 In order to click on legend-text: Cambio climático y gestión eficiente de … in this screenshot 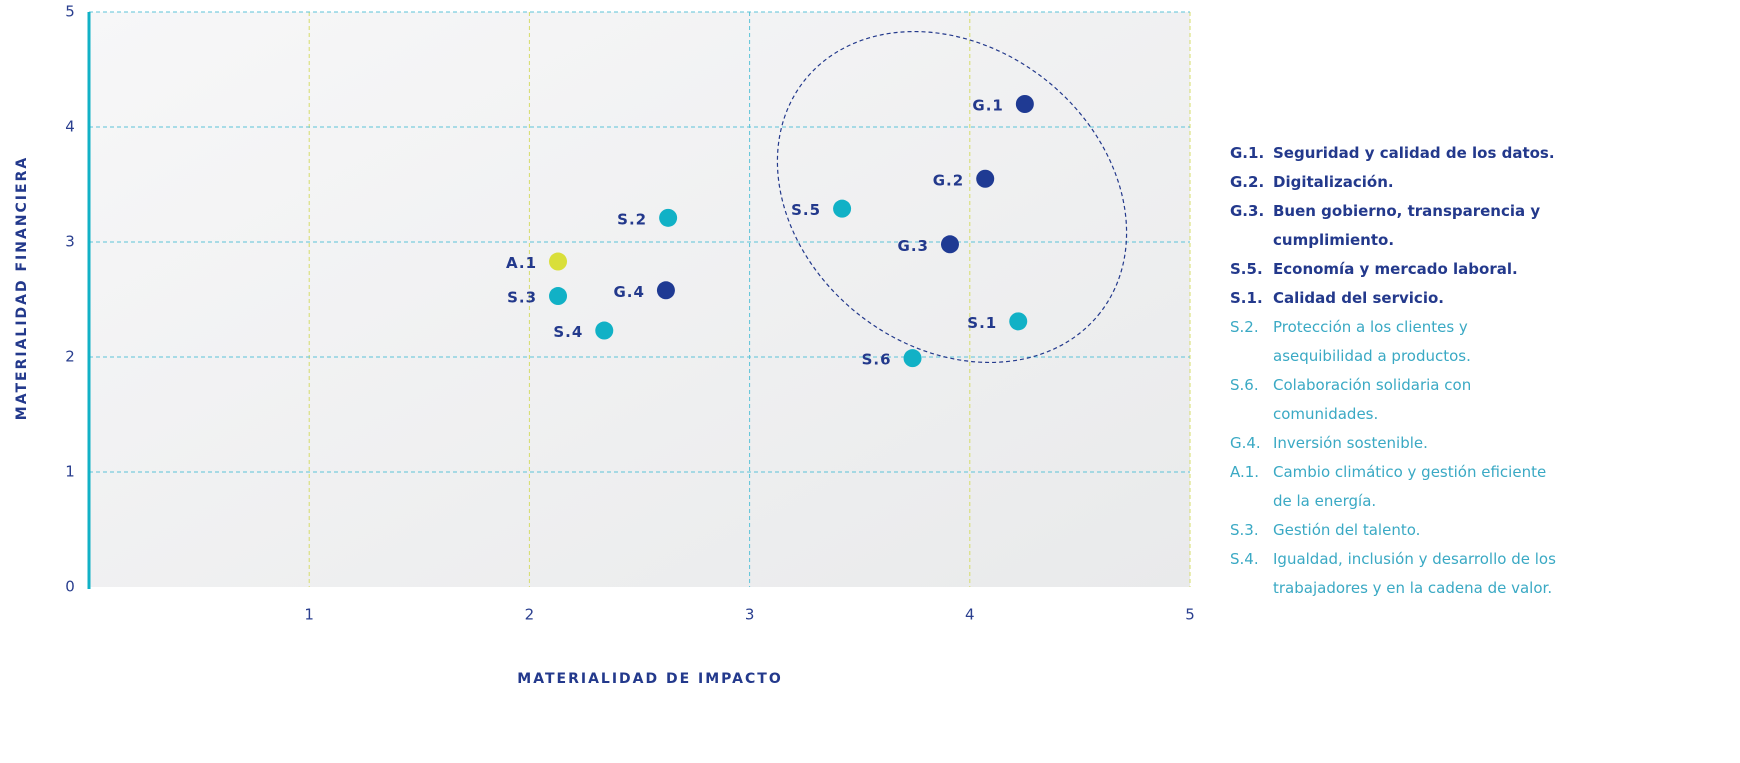, I will do `click(1410, 486)`.